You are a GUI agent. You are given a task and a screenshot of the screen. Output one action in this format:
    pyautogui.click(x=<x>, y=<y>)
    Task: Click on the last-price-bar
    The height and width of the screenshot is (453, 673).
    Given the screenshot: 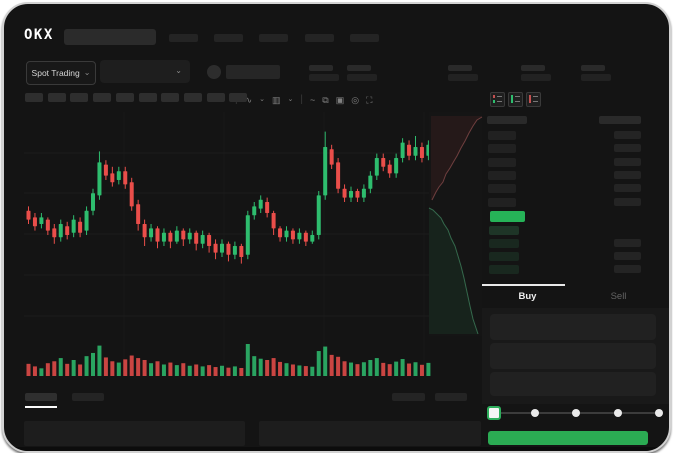 What is the action you would take?
    pyautogui.click(x=507, y=216)
    